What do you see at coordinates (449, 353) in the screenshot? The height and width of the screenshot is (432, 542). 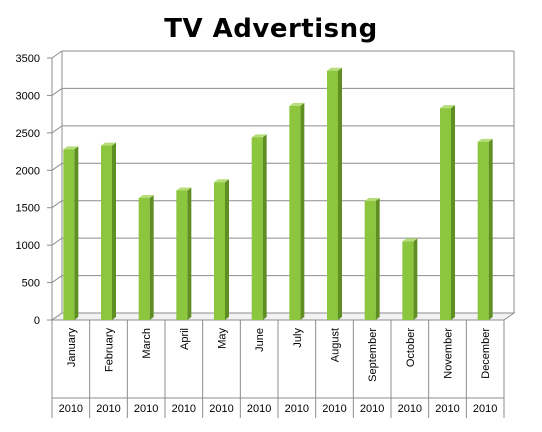 I see `x-category-label: November` at bounding box center [449, 353].